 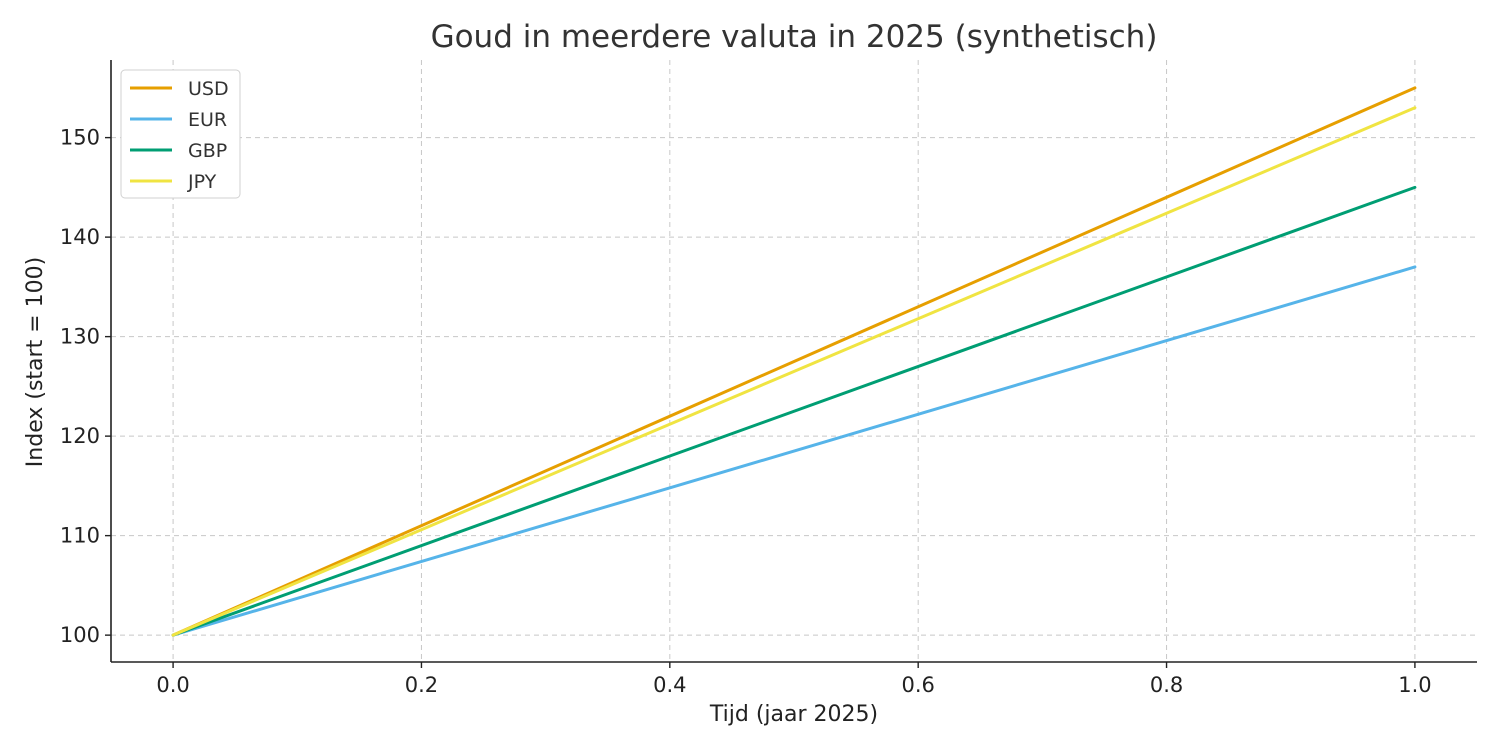 What do you see at coordinates (793, 714) in the screenshot?
I see `x-axis-label: Tijd (jaar 2025)` at bounding box center [793, 714].